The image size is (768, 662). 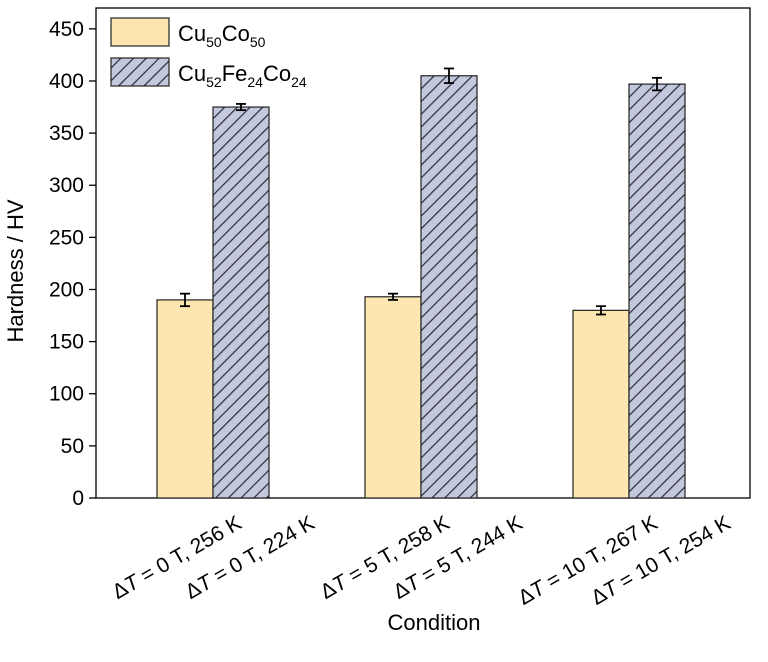 What do you see at coordinates (66, 185) in the screenshot?
I see `y-tick-label: 300` at bounding box center [66, 185].